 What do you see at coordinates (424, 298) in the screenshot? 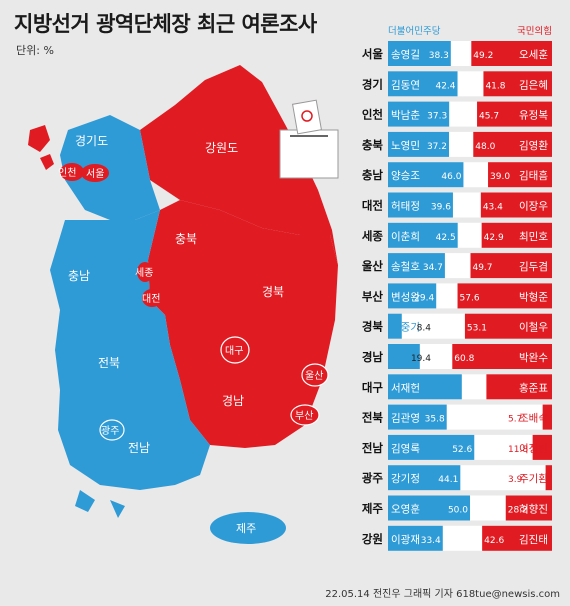
I see `value-dem: 29.4` at bounding box center [424, 298].